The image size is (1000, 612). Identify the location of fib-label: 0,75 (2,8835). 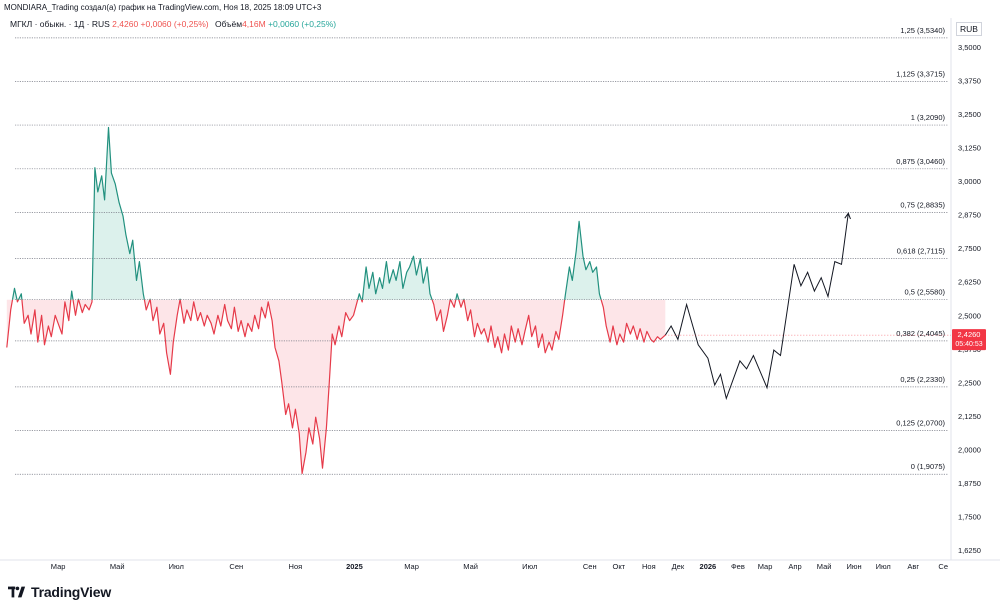
(922, 204).